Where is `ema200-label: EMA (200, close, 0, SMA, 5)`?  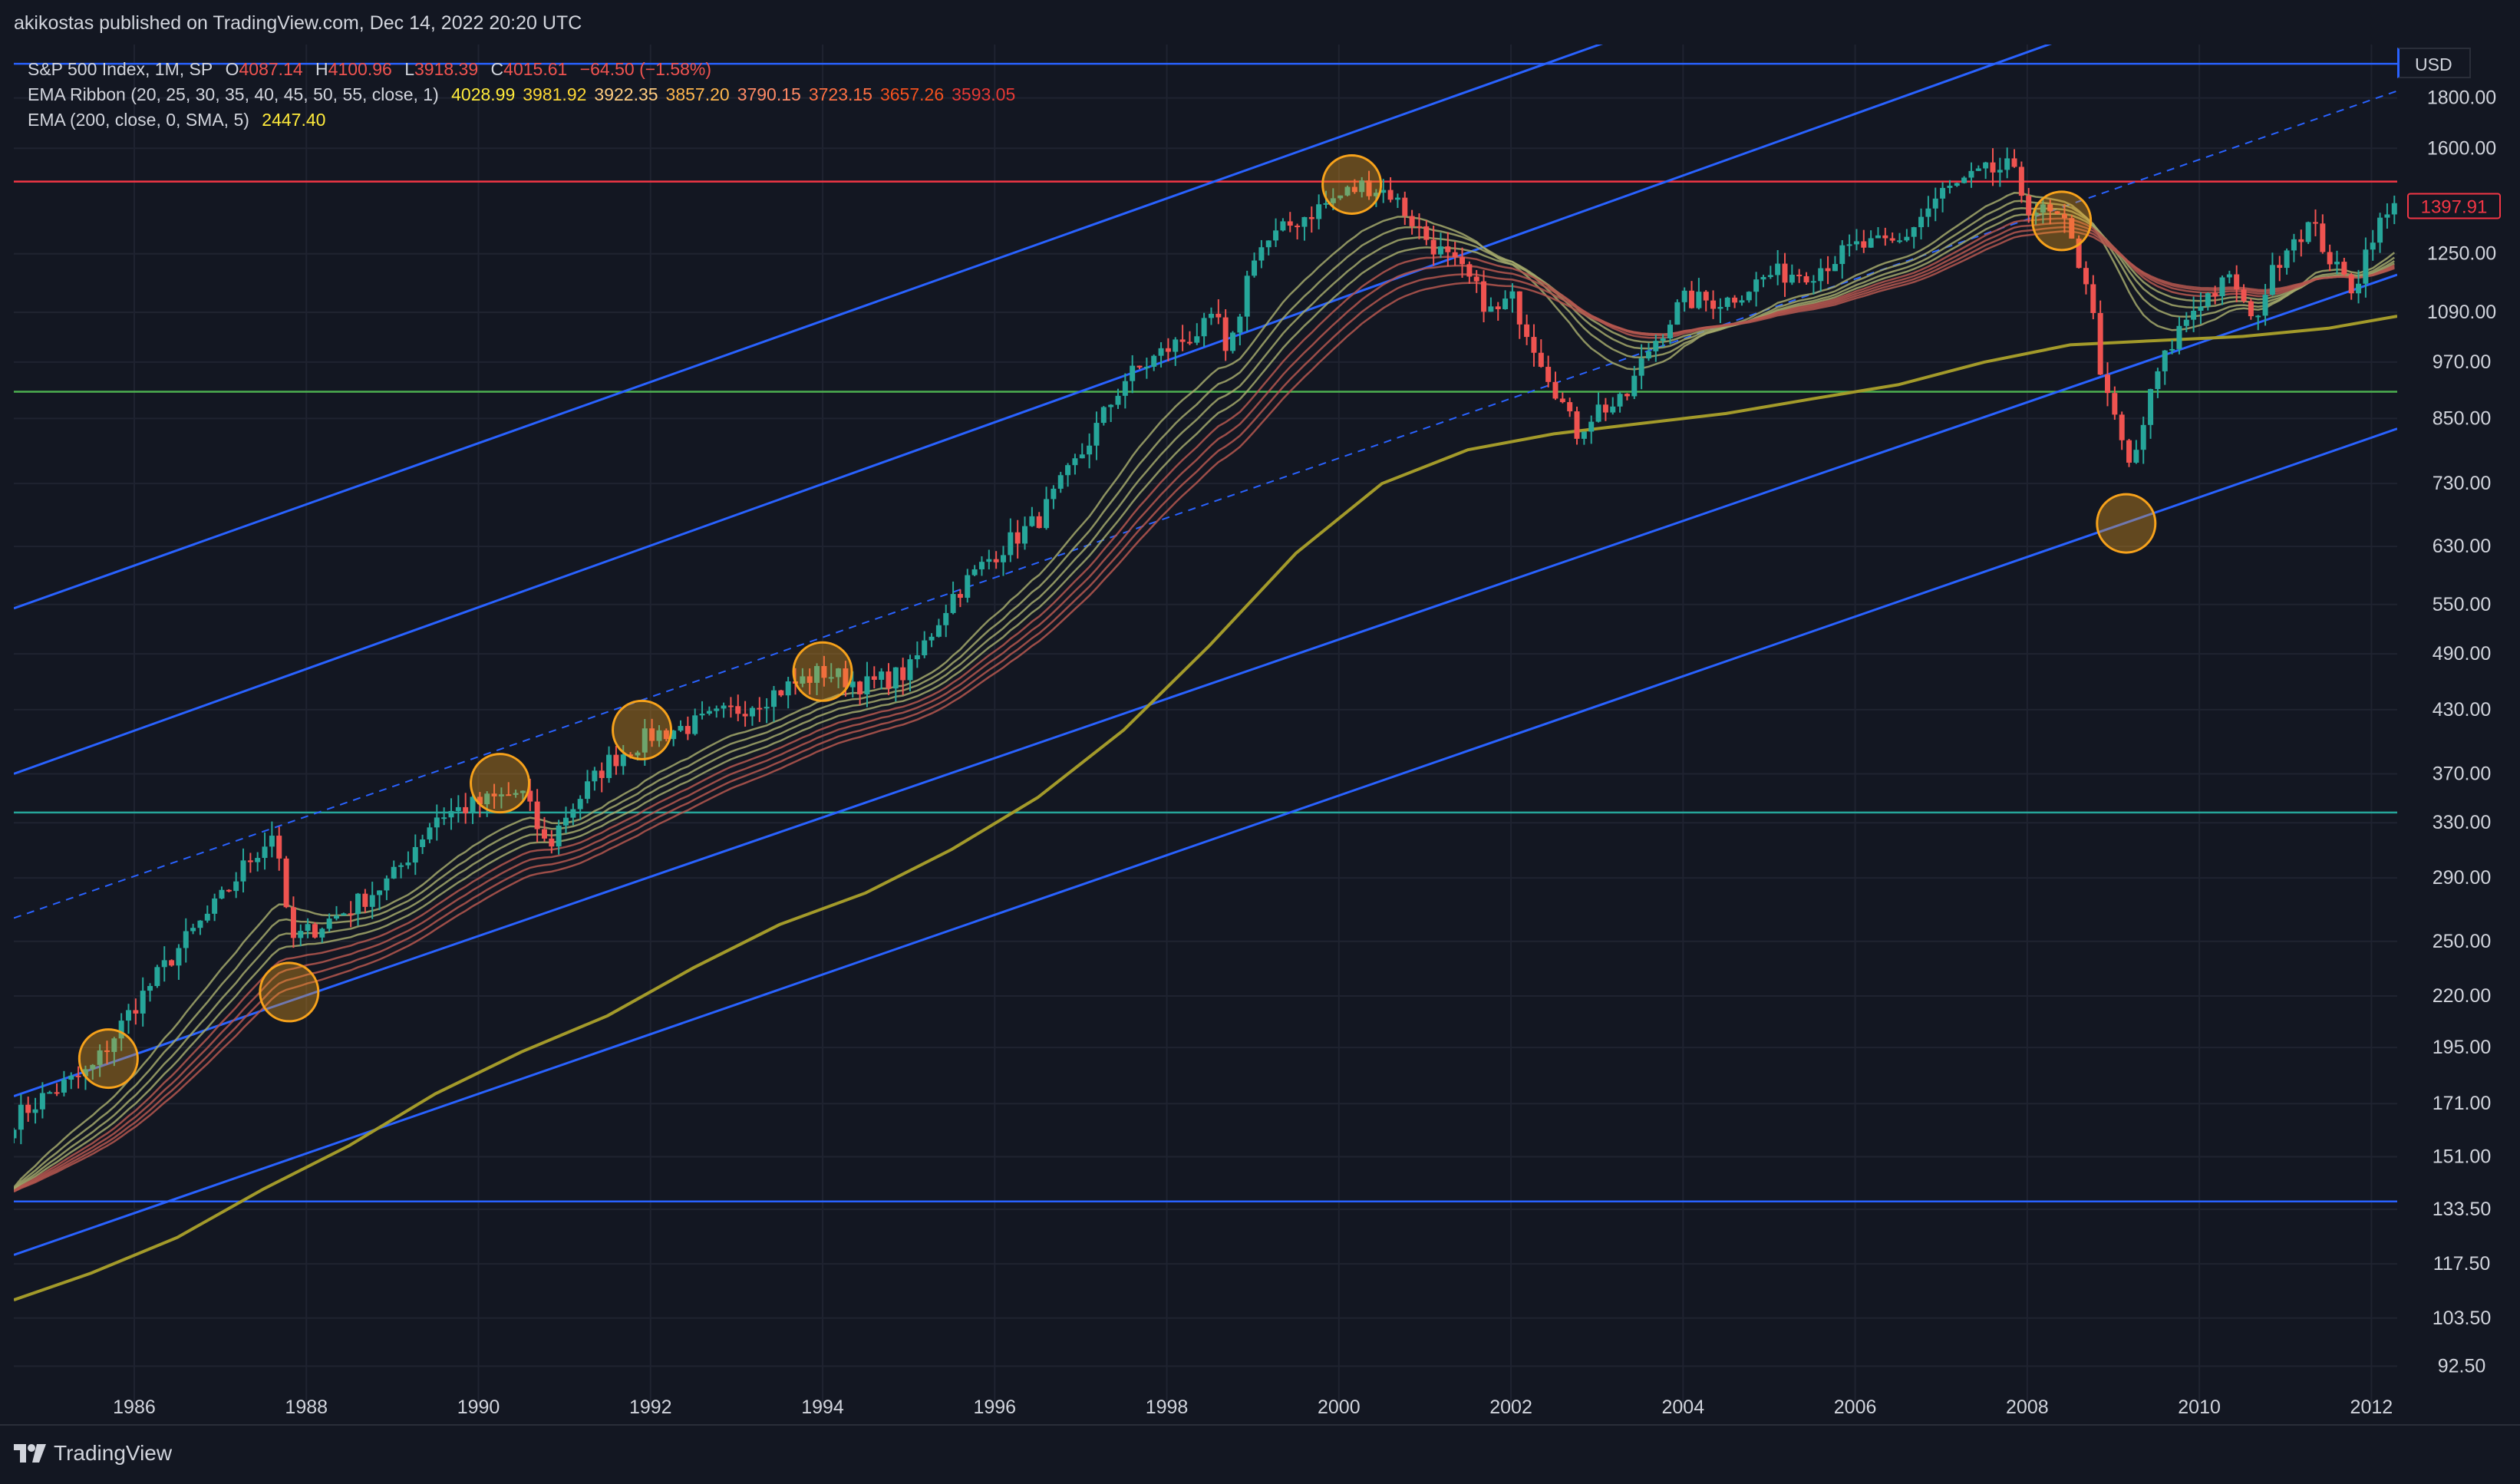 ema200-label: EMA (200, close, 0, SMA, 5) is located at coordinates (138, 120).